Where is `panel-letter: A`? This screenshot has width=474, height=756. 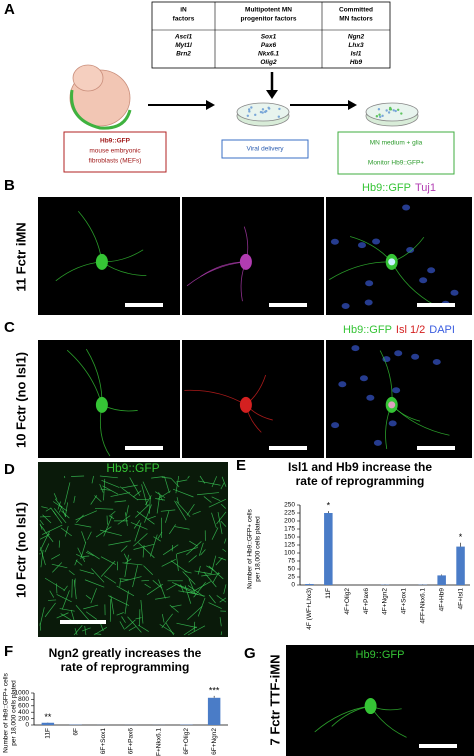 panel-letter: A is located at coordinates (9, 9).